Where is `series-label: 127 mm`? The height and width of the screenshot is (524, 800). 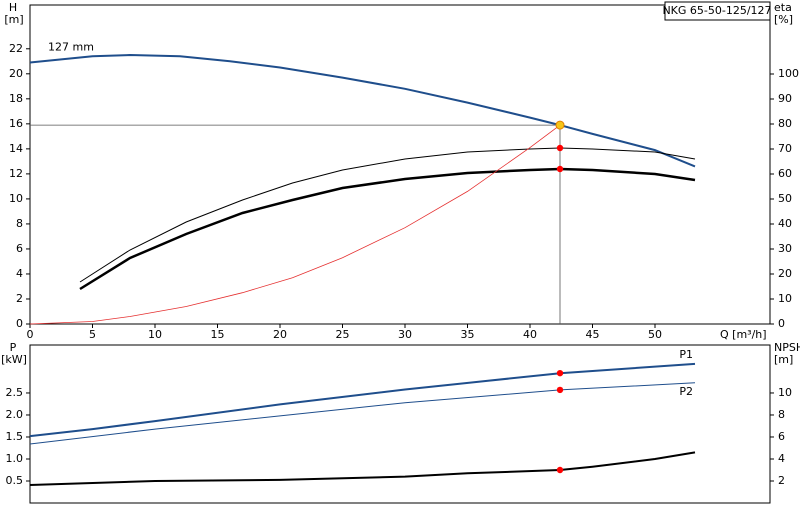 series-label: 127 mm is located at coordinates (71, 47).